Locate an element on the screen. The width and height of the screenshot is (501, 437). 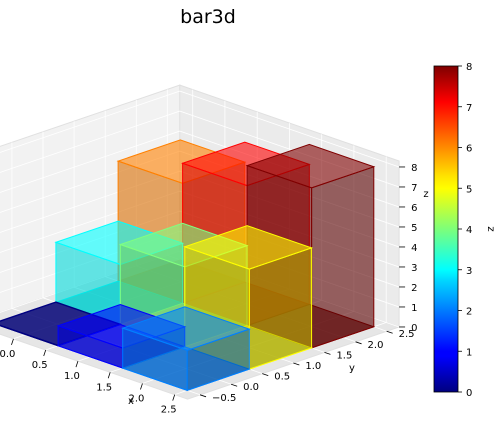
colorbar-tick-label: 5 is located at coordinates (469, 189).